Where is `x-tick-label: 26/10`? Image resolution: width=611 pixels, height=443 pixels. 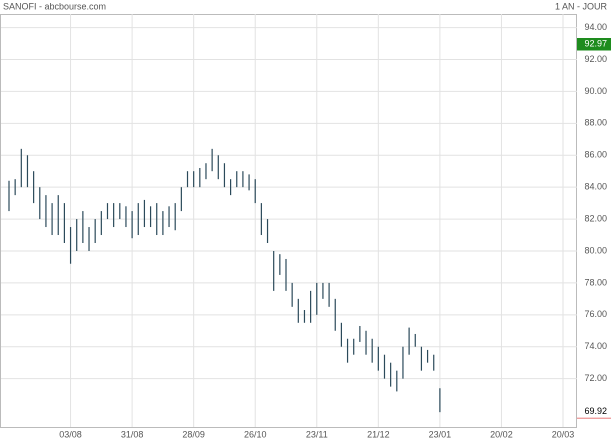
x-tick-label: 26/10 is located at coordinates (255, 434).